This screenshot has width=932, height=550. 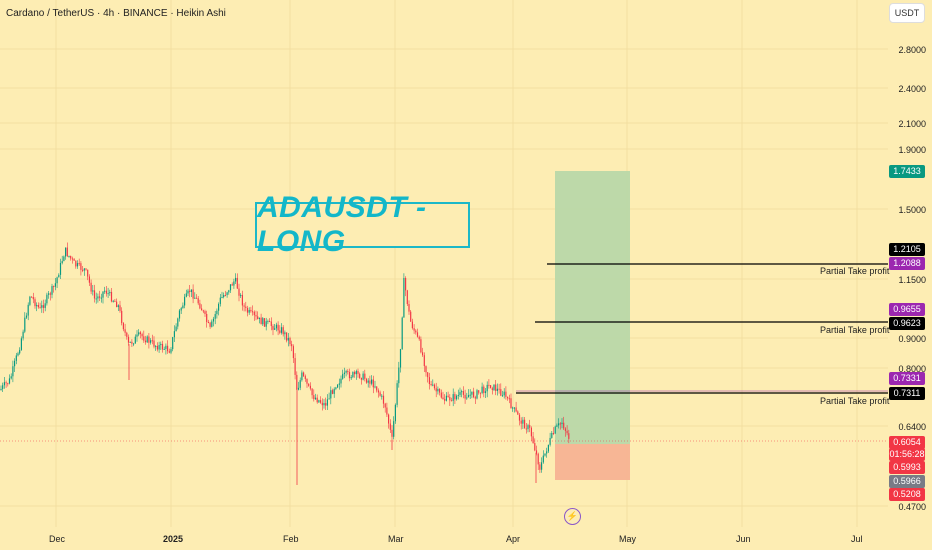 I want to click on currency-button: USDT, so click(x=907, y=13).